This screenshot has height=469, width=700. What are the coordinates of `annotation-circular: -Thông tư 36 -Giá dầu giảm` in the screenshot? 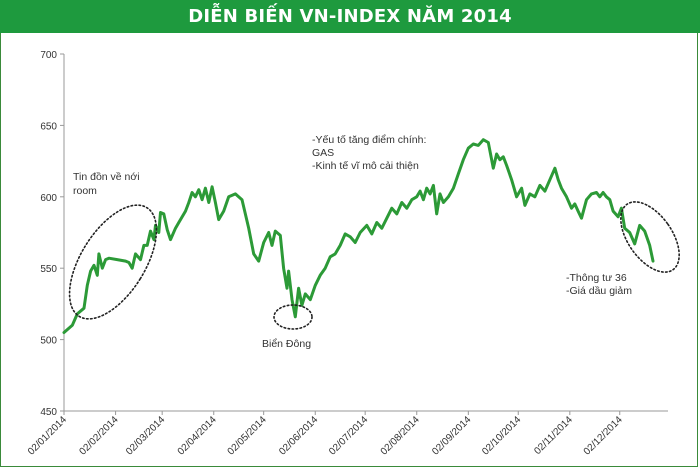 It's located at (599, 284).